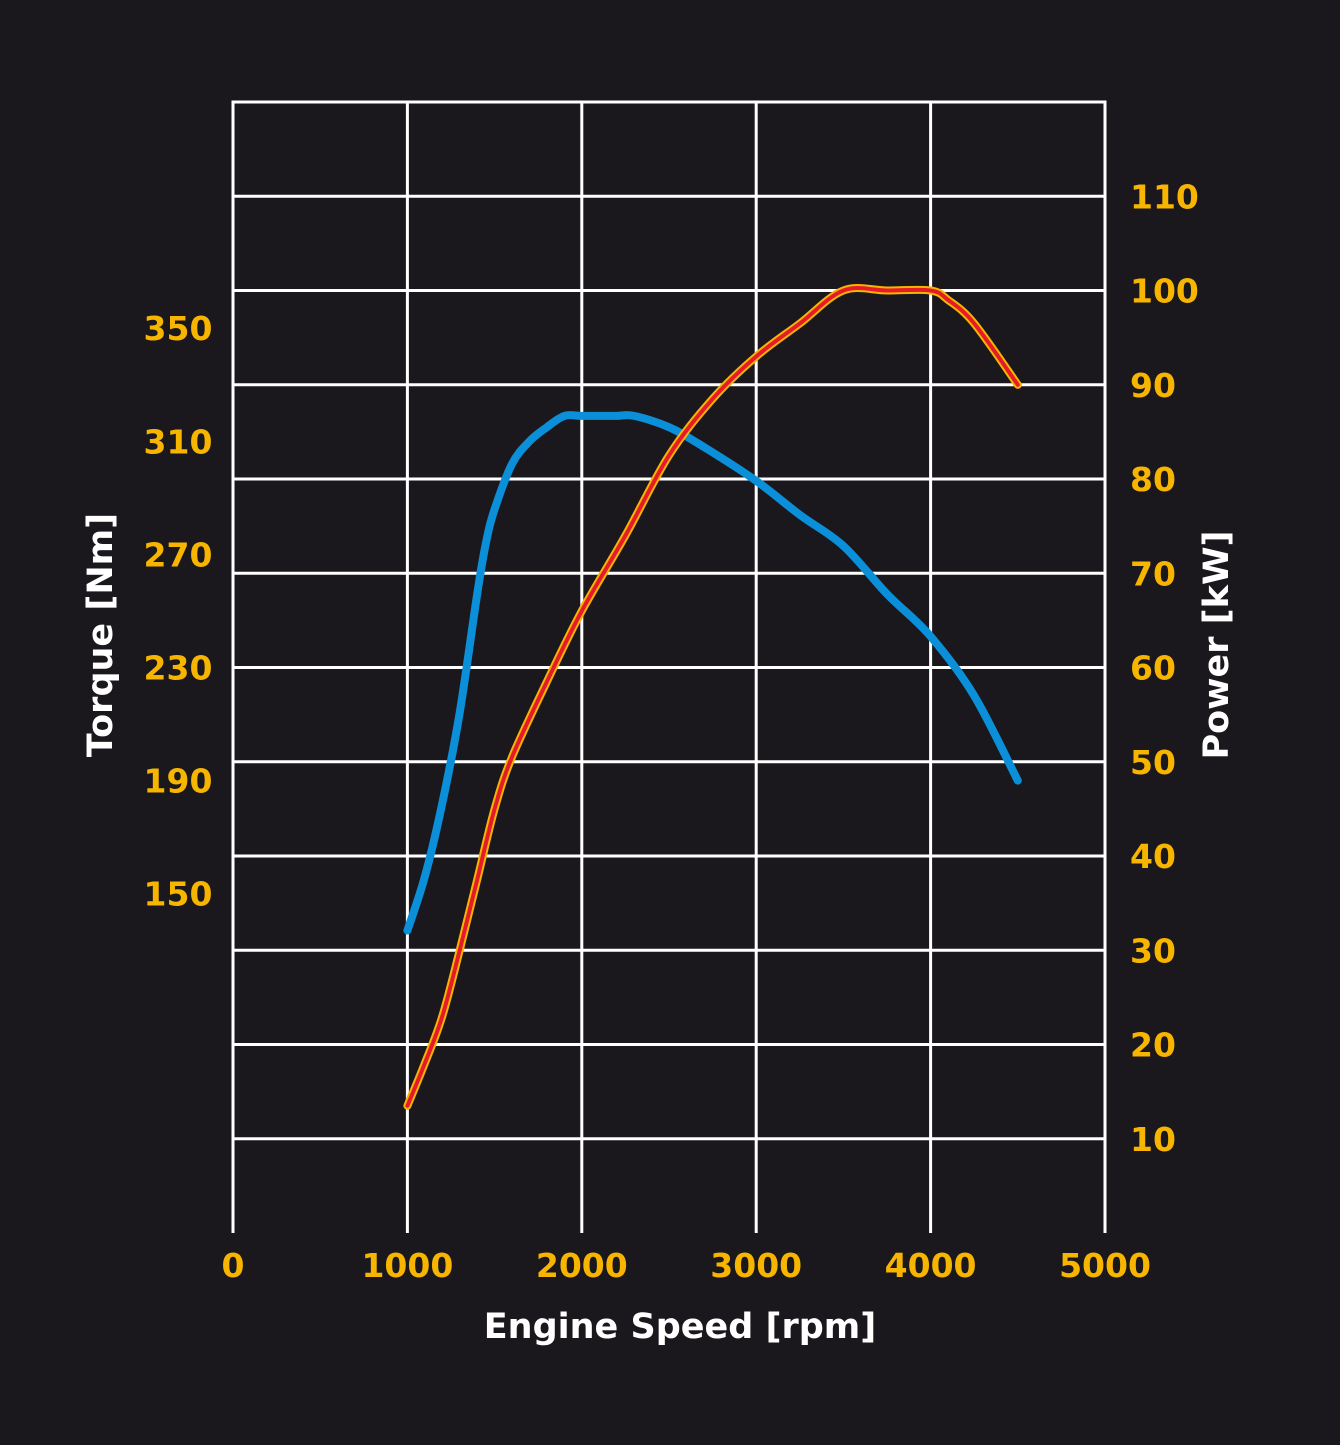 The height and width of the screenshot is (1445, 1340). What do you see at coordinates (1153, 1045) in the screenshot?
I see `y-right-tick-label: 20` at bounding box center [1153, 1045].